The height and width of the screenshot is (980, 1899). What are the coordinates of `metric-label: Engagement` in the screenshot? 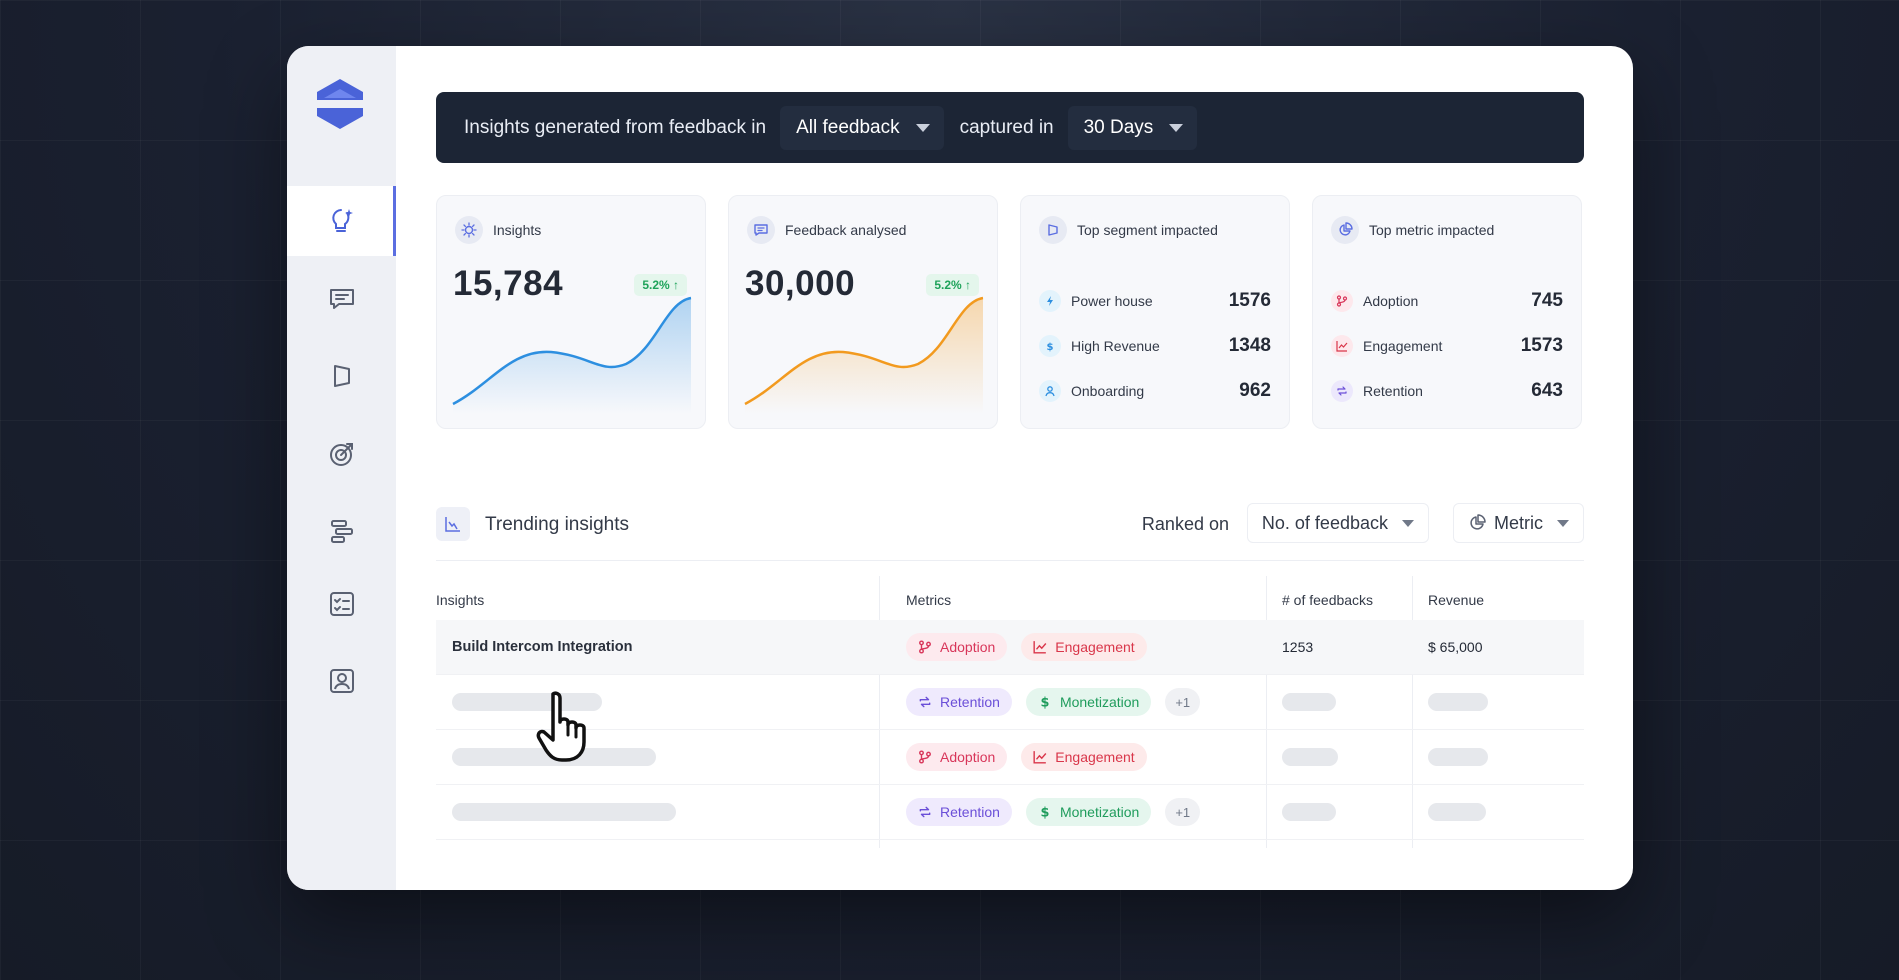 It's located at (1403, 345).